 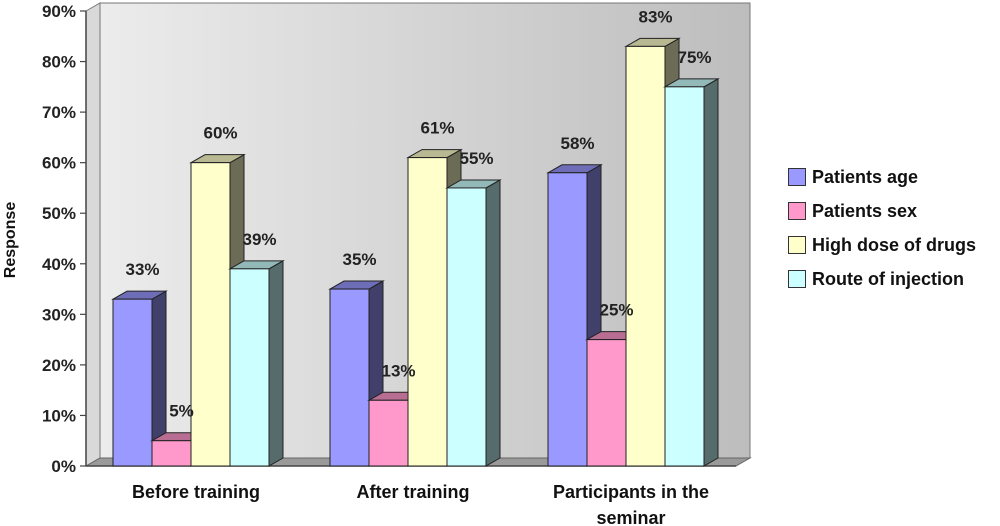 What do you see at coordinates (220, 133) in the screenshot?
I see `data-label: 60%` at bounding box center [220, 133].